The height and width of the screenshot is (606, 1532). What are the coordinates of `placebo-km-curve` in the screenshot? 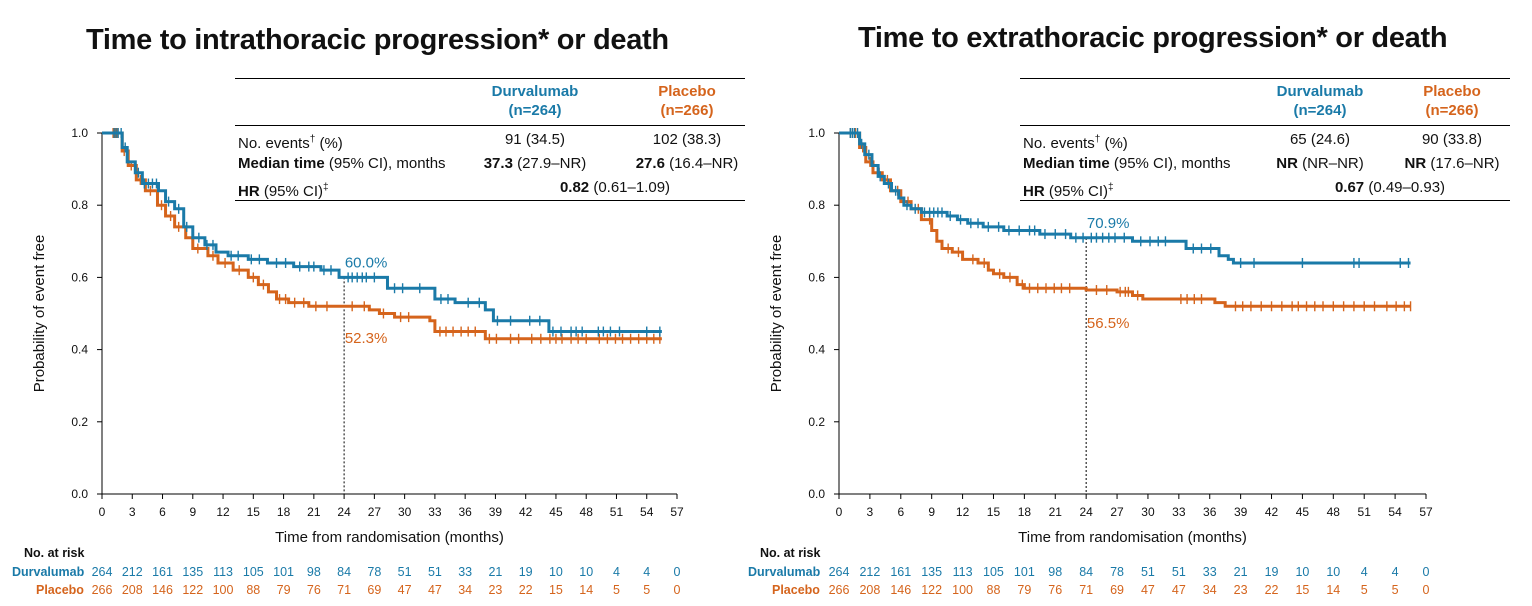 It's located at (382, 236).